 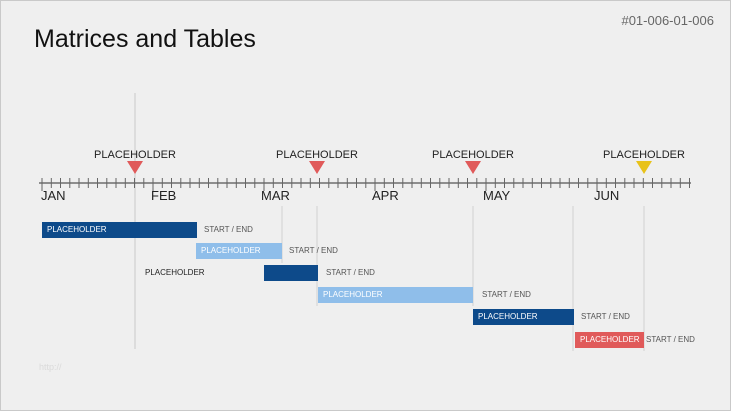 I want to click on milestone-label-2: PLACEHOLDER, so click(x=317, y=155).